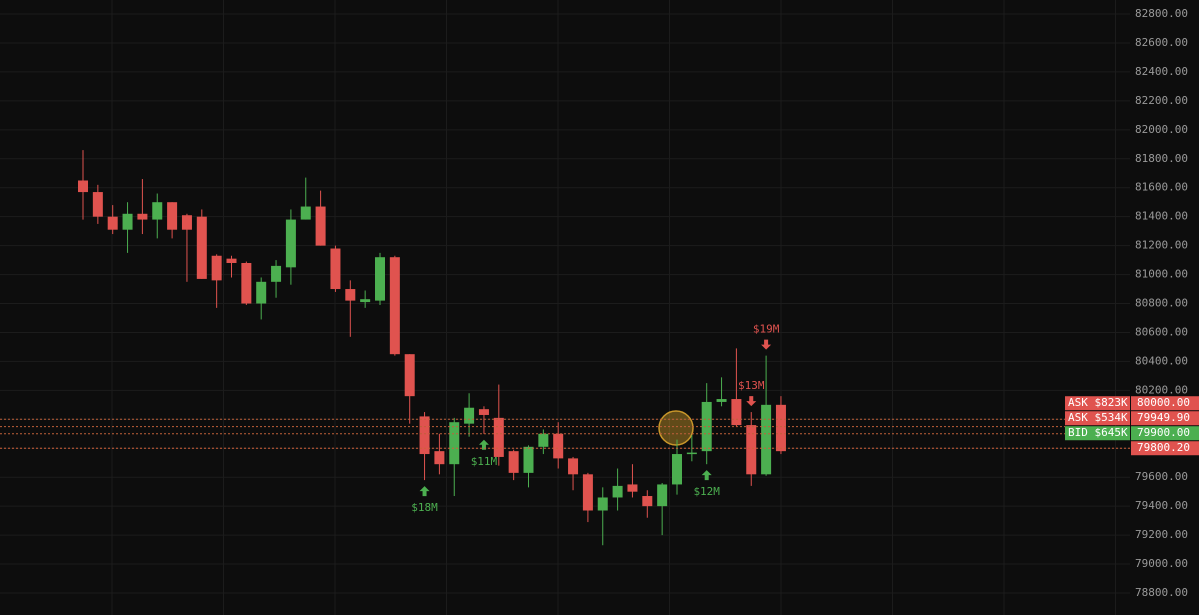 Image resolution: width=1199 pixels, height=615 pixels. I want to click on y-tick-label: 80200.00, so click(1161, 389).